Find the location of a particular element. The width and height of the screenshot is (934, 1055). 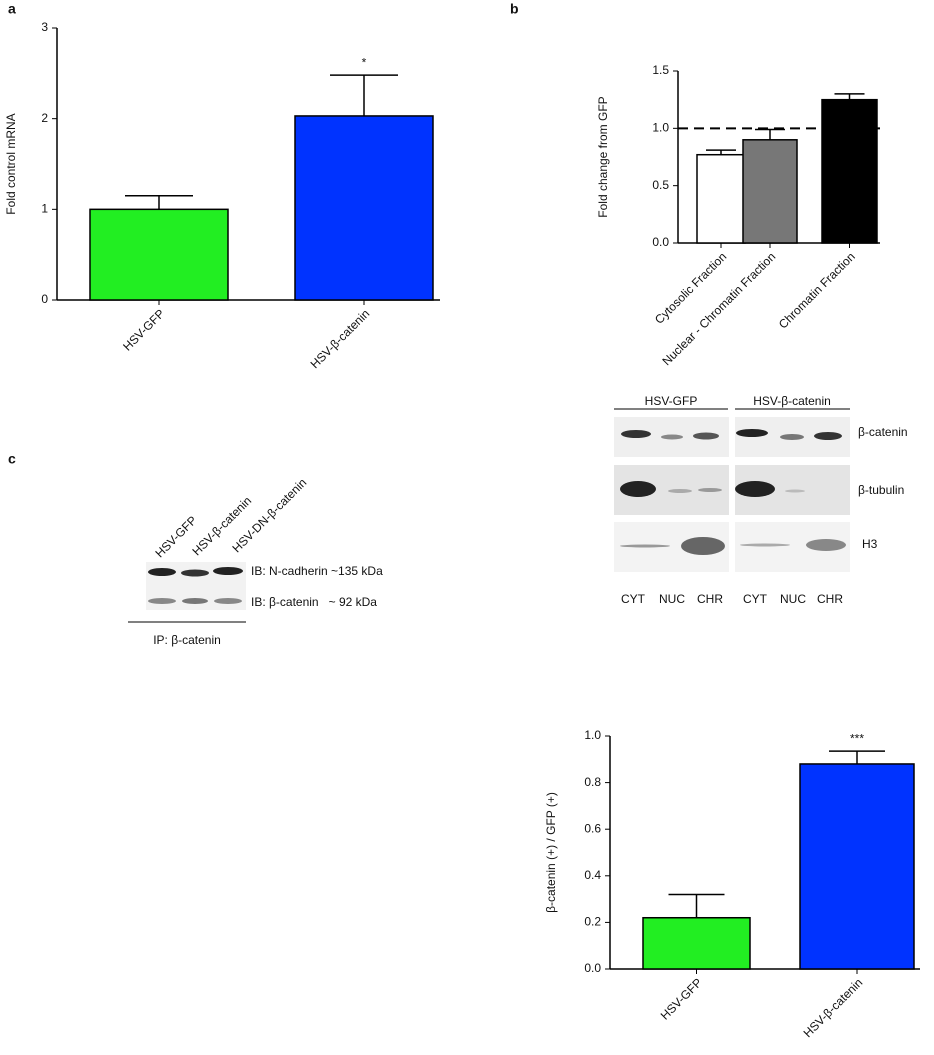

annotation: *** is located at coordinates (857, 738).